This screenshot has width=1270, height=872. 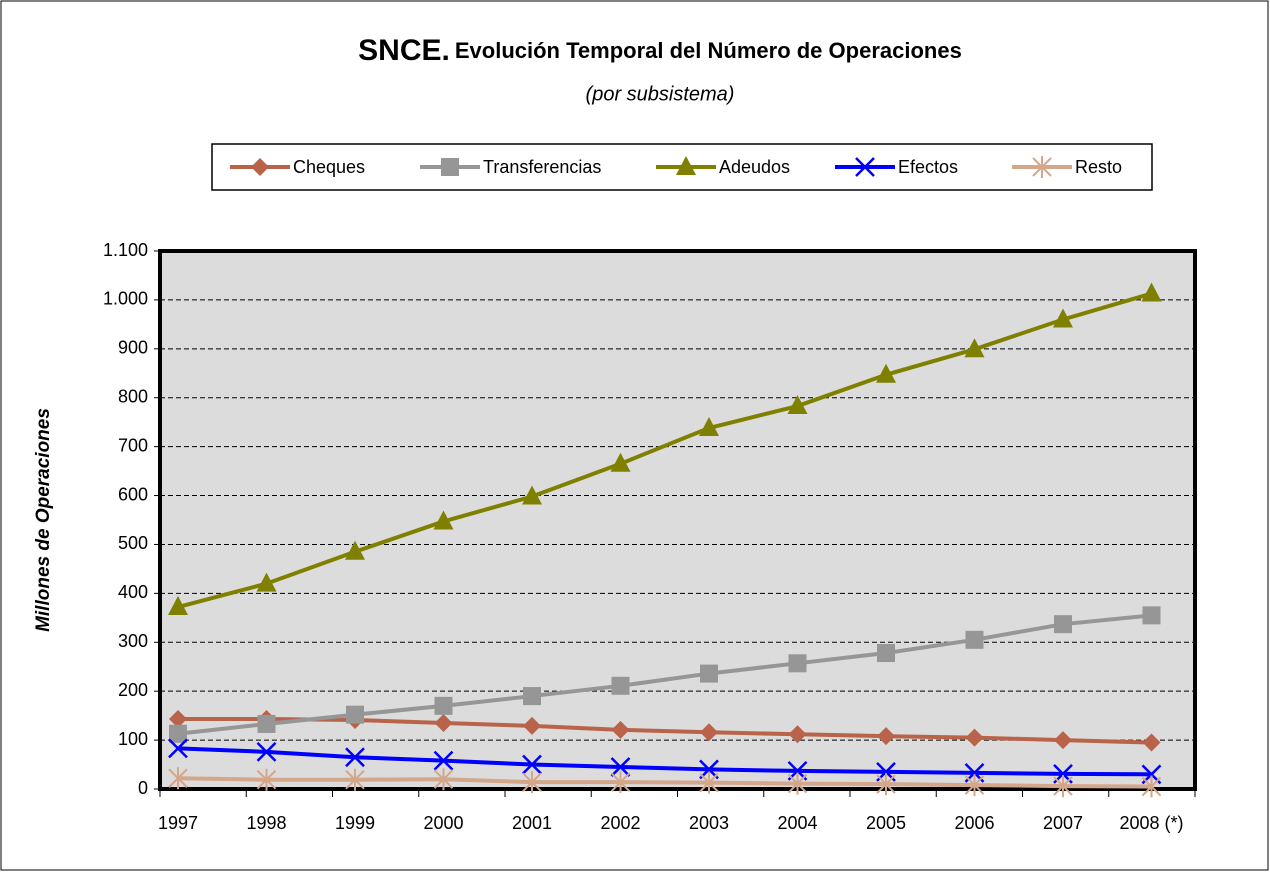 What do you see at coordinates (143, 788) in the screenshot?
I see `y-tick-label: 0` at bounding box center [143, 788].